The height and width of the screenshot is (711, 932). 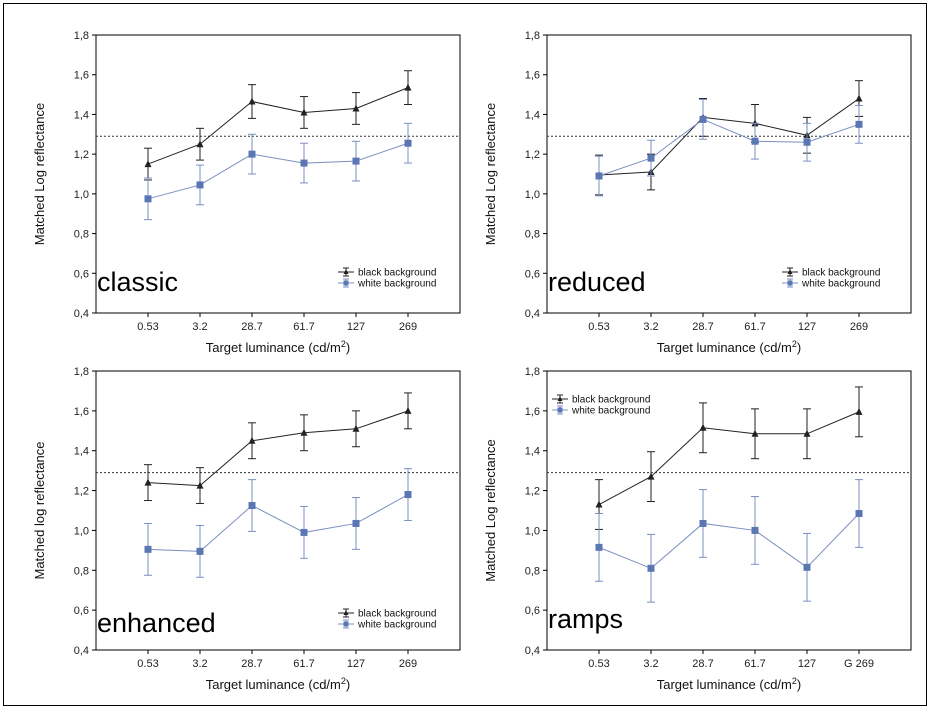 What do you see at coordinates (156, 623) in the screenshot?
I see `panel-label: enhanced` at bounding box center [156, 623].